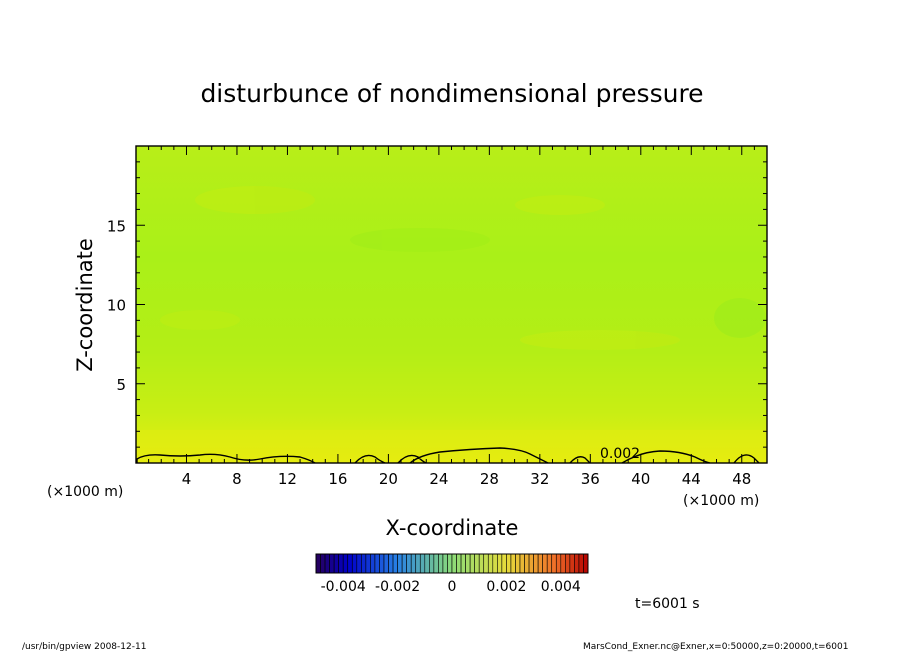 This screenshot has height=654, width=904. What do you see at coordinates (448, 455) in the screenshot?
I see `contour-line` at bounding box center [448, 455].